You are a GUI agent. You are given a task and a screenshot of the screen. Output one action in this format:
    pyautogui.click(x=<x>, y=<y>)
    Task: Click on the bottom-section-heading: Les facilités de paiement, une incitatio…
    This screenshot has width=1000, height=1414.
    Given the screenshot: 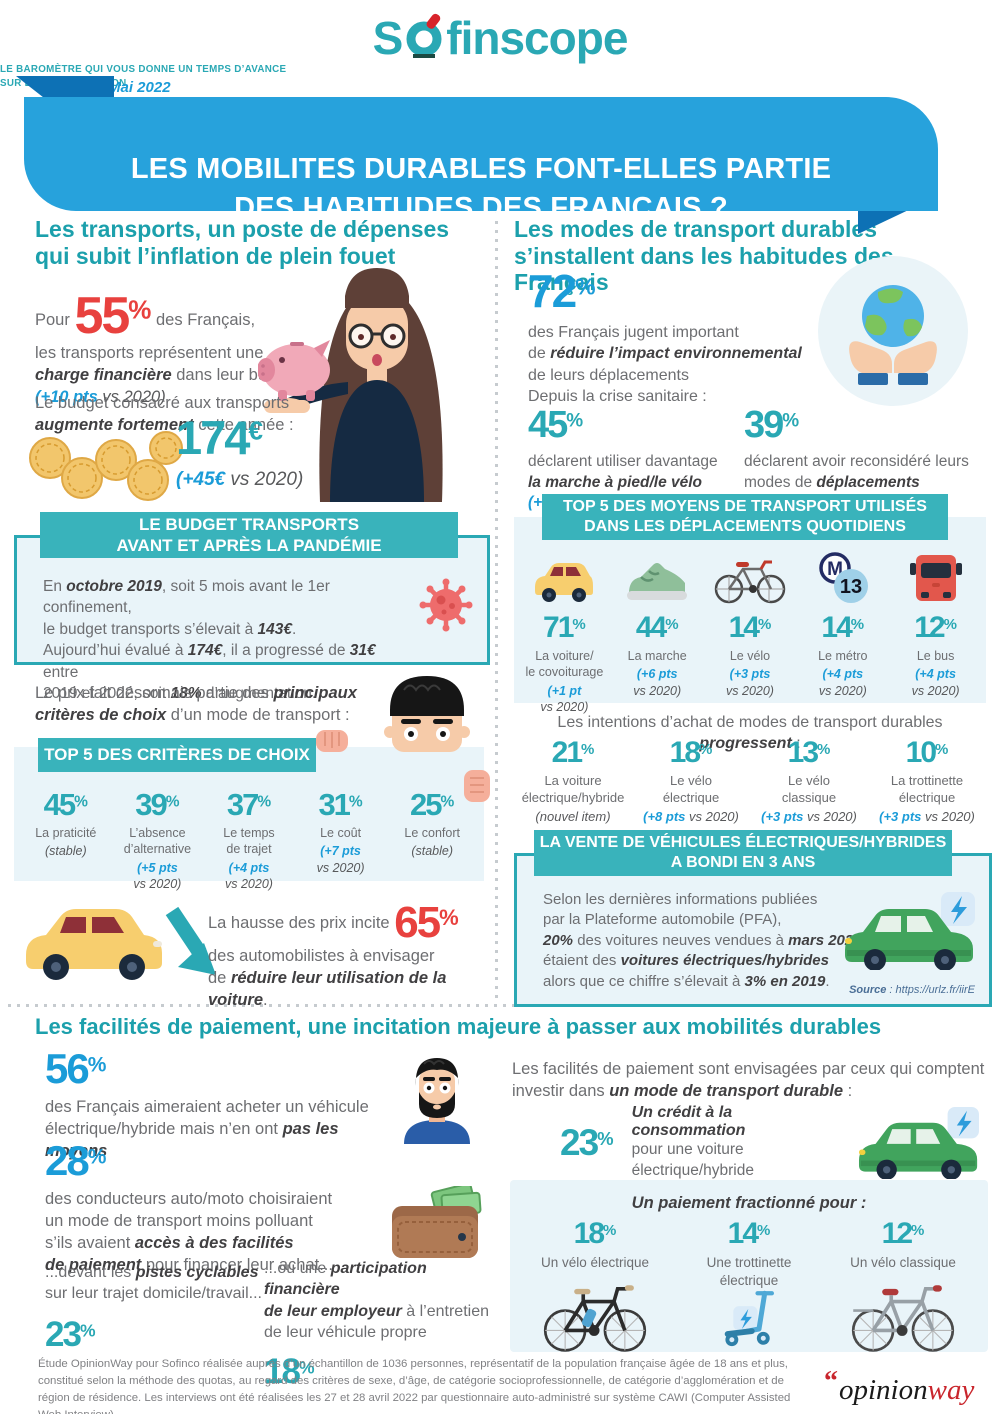 What is the action you would take?
    pyautogui.click(x=458, y=1026)
    